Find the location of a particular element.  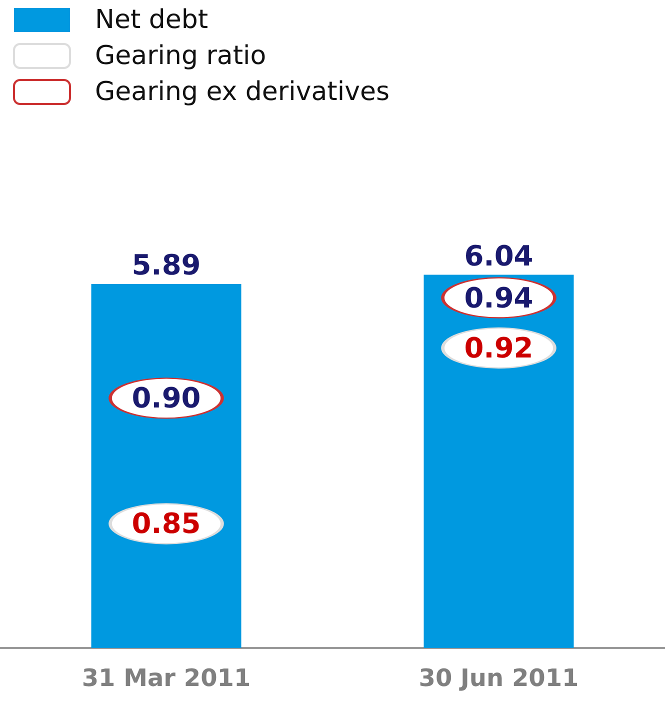

data-label: 5.89 is located at coordinates (166, 265).